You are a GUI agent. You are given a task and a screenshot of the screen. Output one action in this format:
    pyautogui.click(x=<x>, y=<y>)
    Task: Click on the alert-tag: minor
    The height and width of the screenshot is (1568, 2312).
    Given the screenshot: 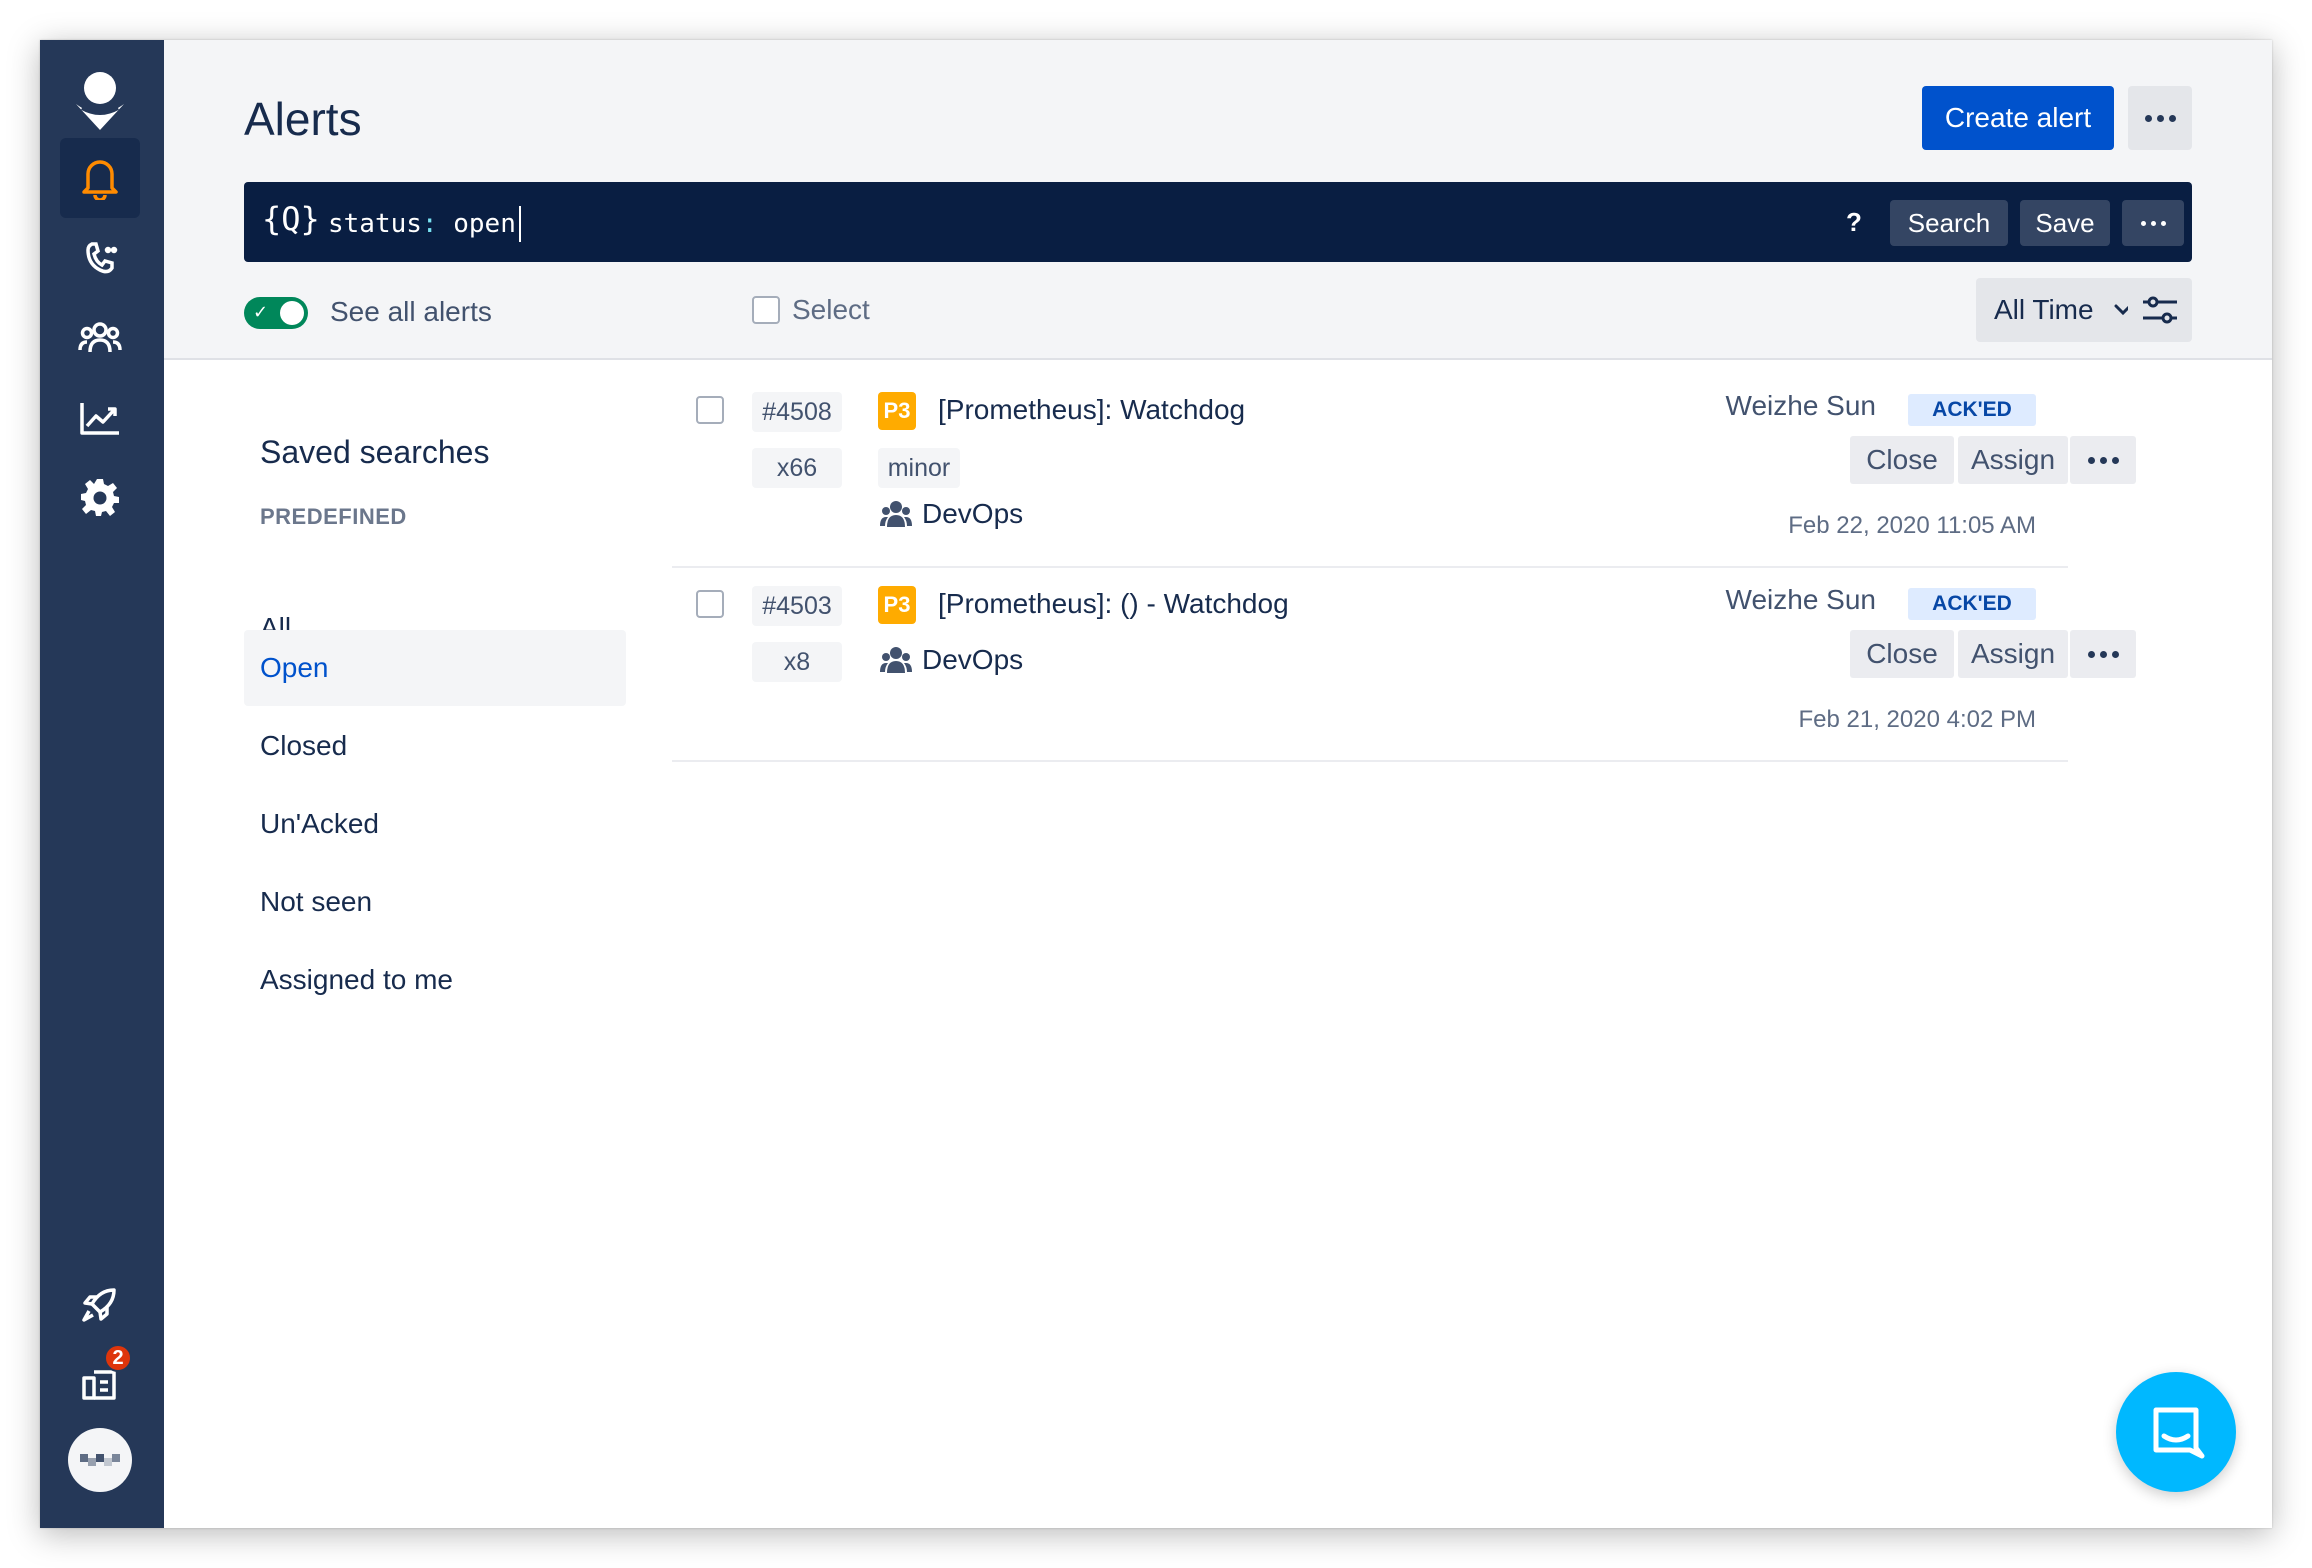 What is the action you would take?
    pyautogui.click(x=919, y=468)
    